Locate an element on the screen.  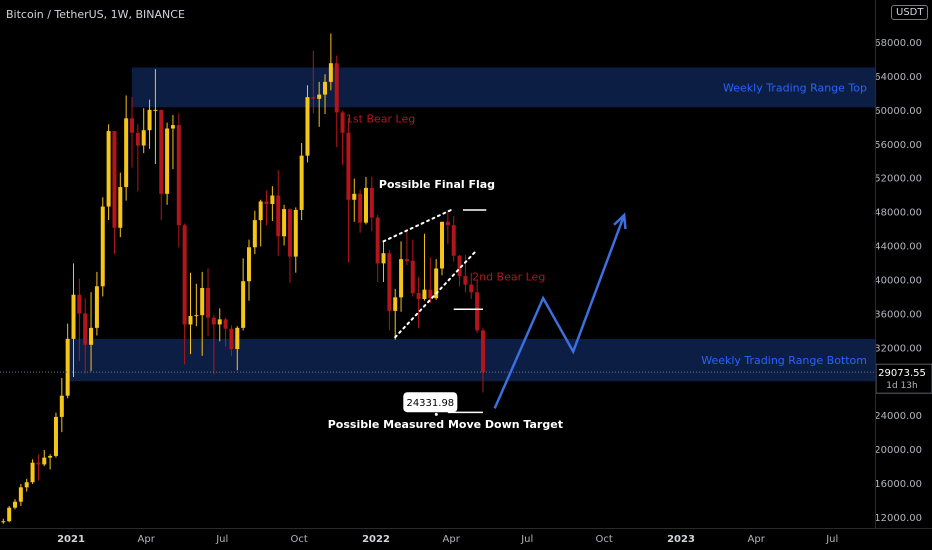
target-price-callout is located at coordinates (430, 402).